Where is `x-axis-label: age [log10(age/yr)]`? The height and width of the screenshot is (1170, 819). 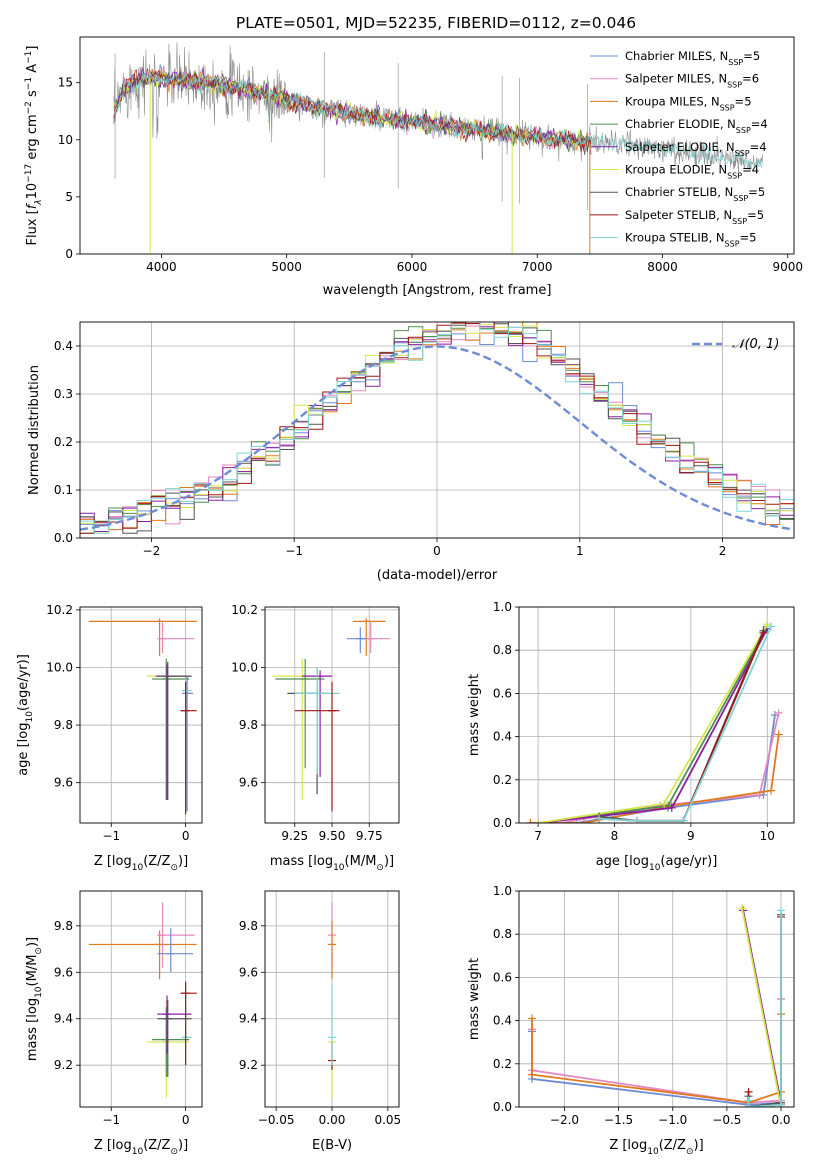 x-axis-label: age [log10(age/yr)] is located at coordinates (657, 863).